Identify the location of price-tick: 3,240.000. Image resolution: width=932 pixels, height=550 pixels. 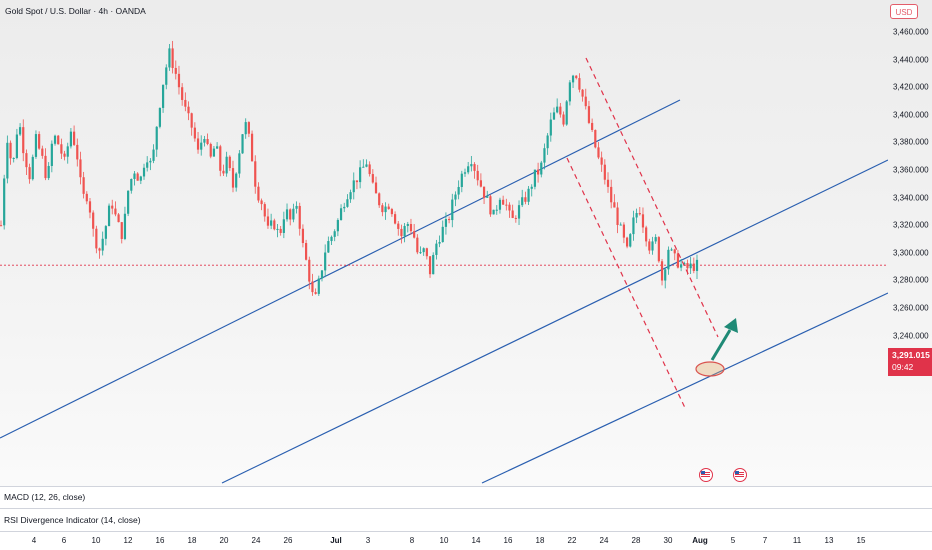
(911, 336).